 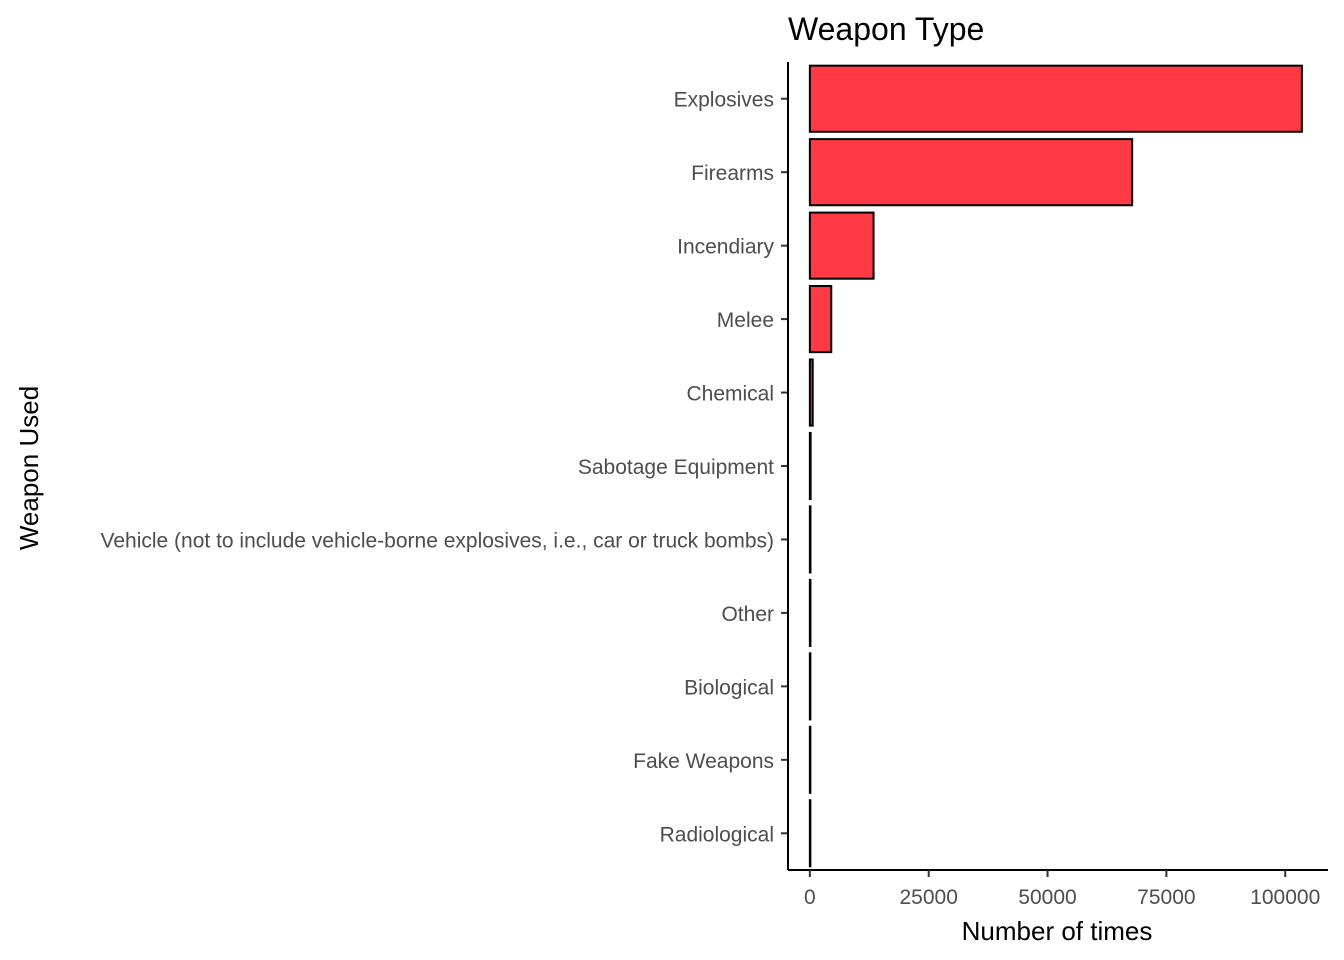 What do you see at coordinates (703, 761) in the screenshot?
I see `y-tick-label-9: Fake Weapons` at bounding box center [703, 761].